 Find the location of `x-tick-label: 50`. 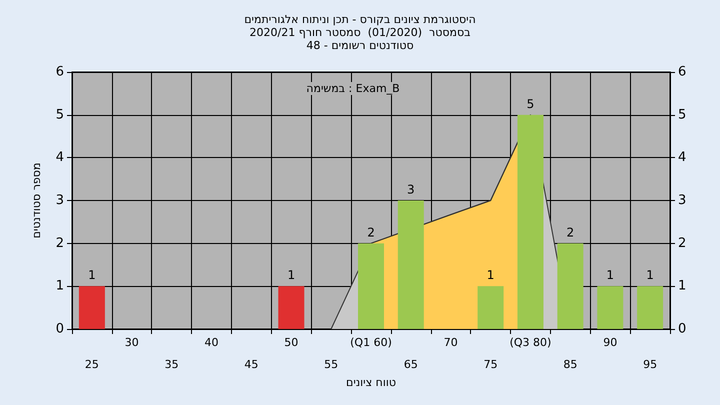

x-tick-label: 50 is located at coordinates (291, 342).